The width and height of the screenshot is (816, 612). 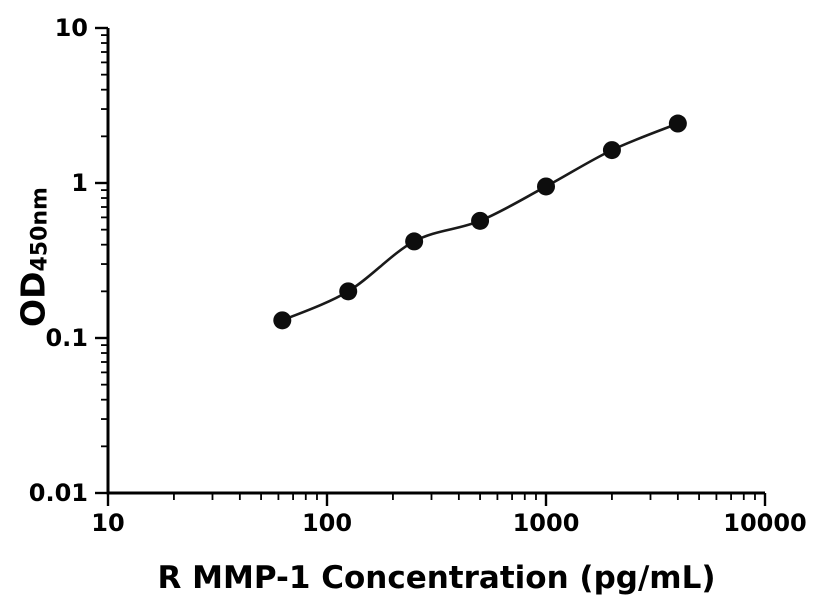 I want to click on y-axis-title: OD450nm, so click(x=33, y=257).